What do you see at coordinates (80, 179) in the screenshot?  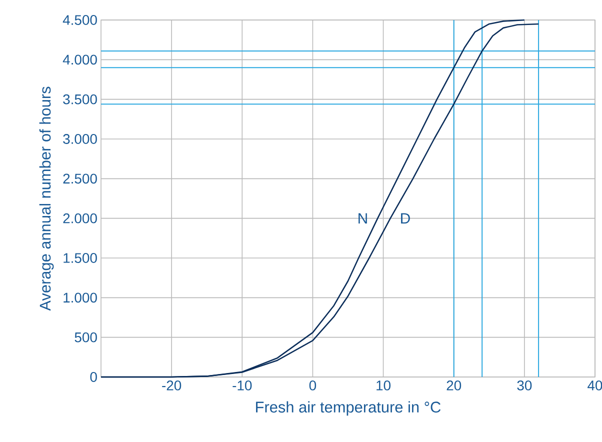 I see `y-tick-label: 2.500` at bounding box center [80, 179].